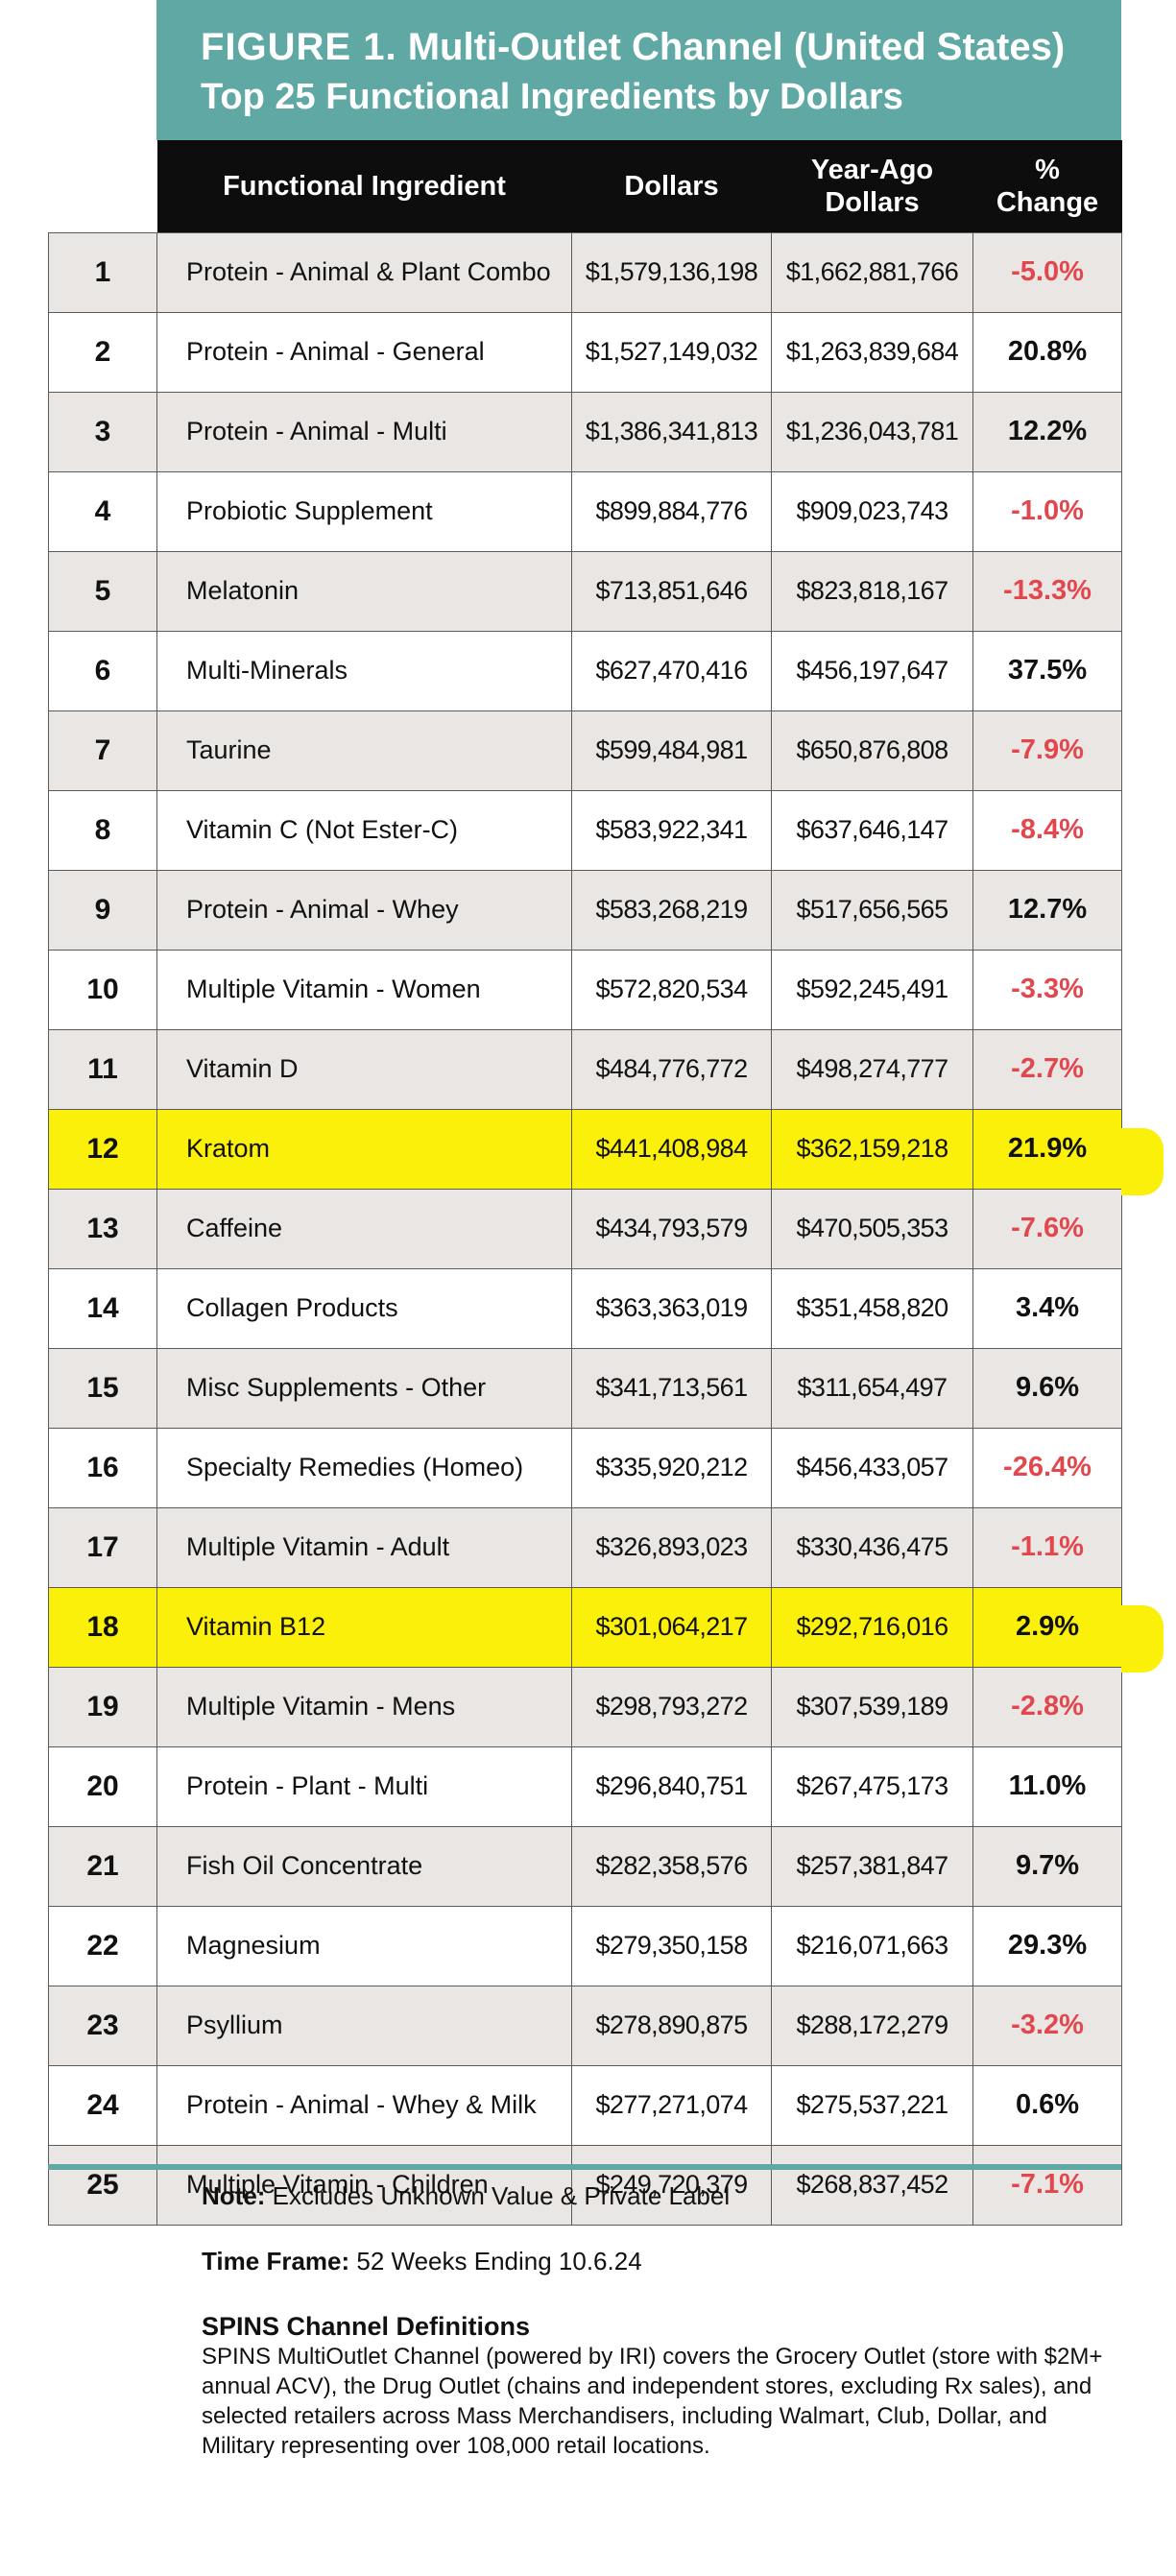 This screenshot has width=1176, height=2576. What do you see at coordinates (671, 1308) in the screenshot?
I see `dollars-cell: $363,363,019` at bounding box center [671, 1308].